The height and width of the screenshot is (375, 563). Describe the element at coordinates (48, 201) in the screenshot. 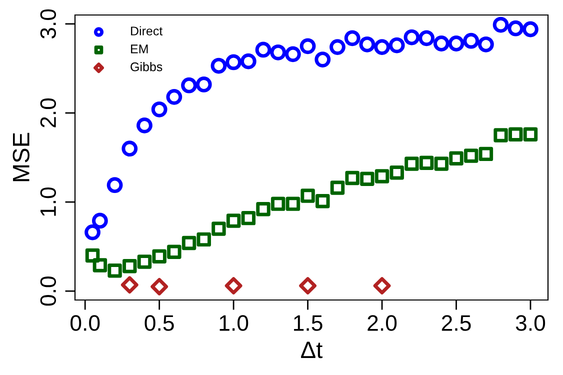

I see `y-tick-label: 1.0` at that location.